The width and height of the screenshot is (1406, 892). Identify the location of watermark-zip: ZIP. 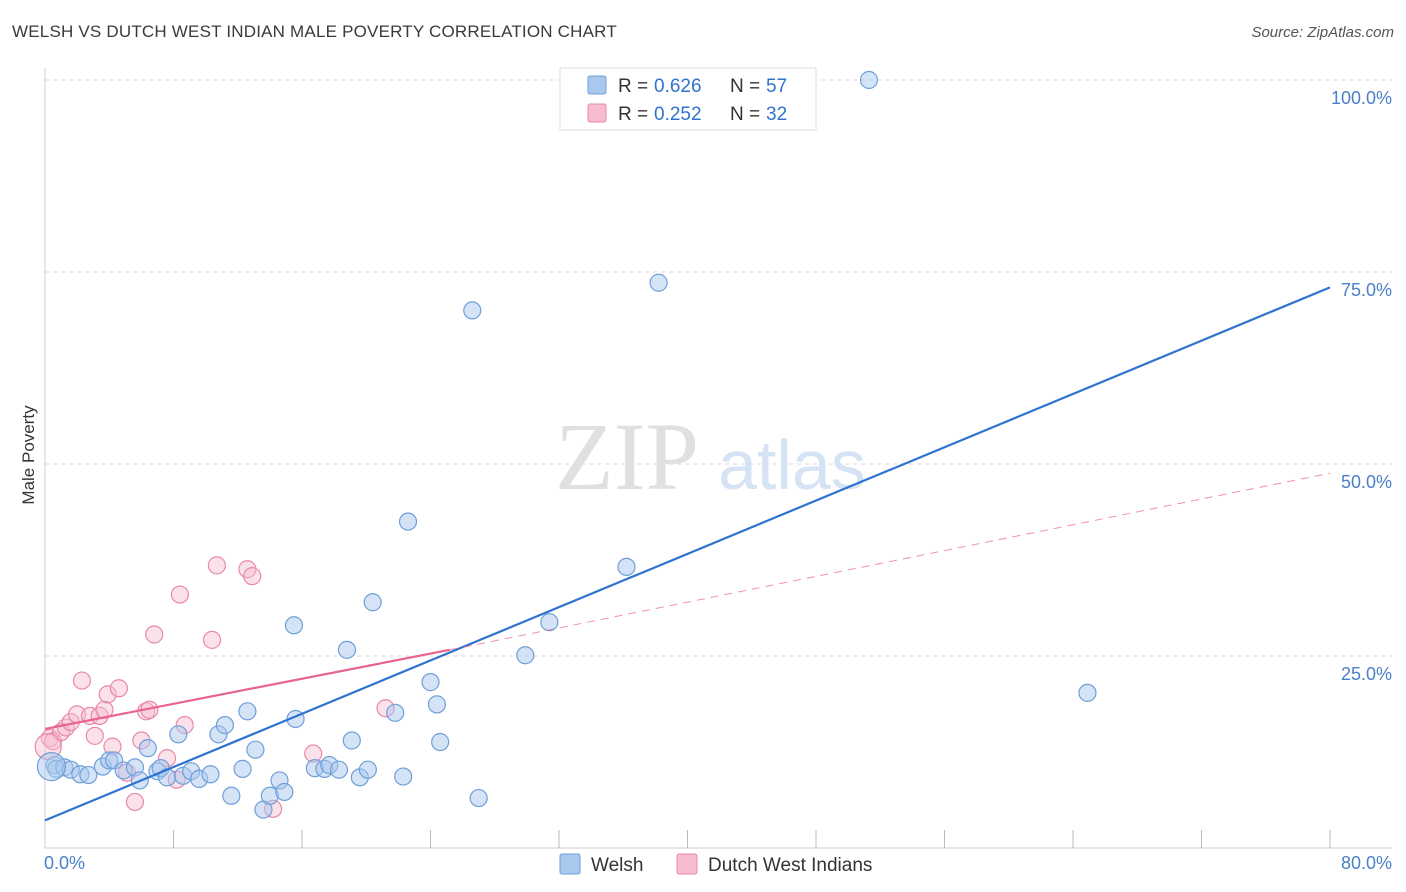
(627, 456).